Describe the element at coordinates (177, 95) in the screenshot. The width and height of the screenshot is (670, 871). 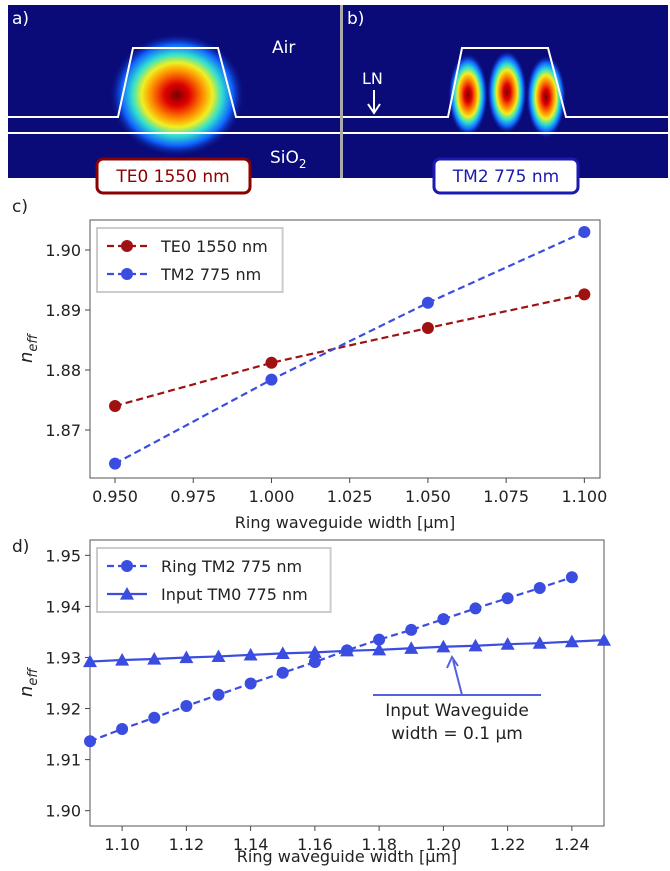
I see `mode-te0` at that location.